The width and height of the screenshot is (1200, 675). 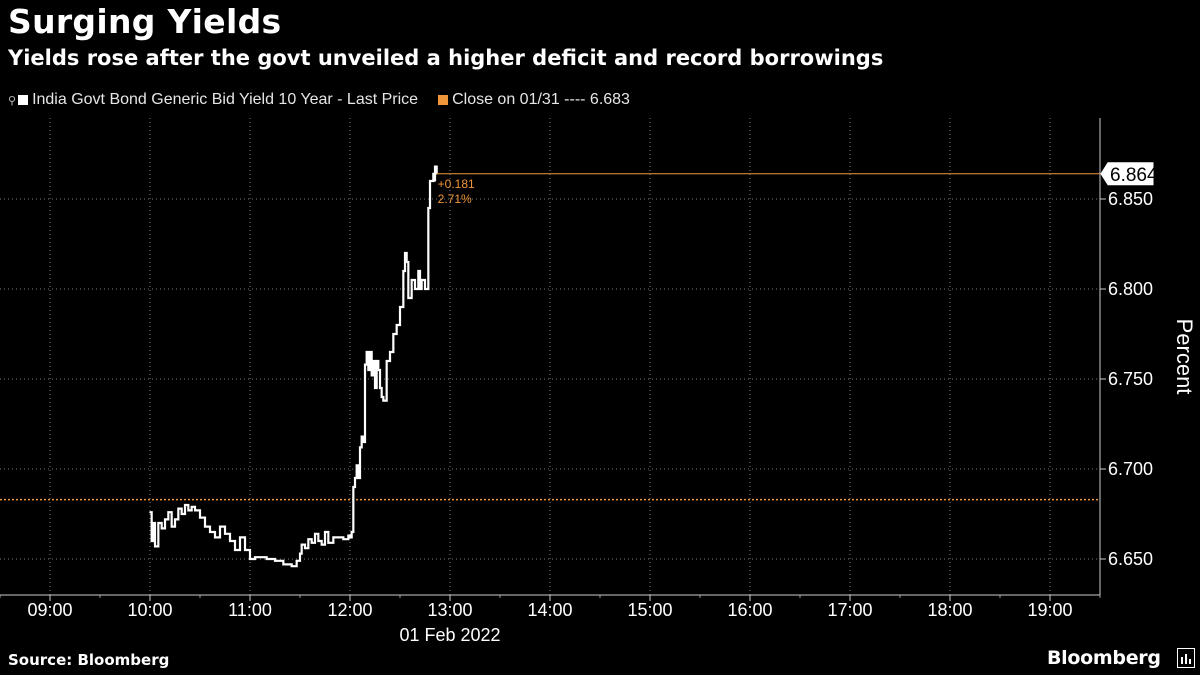 What do you see at coordinates (1184, 357) in the screenshot?
I see `y-axis-label: Percent` at bounding box center [1184, 357].